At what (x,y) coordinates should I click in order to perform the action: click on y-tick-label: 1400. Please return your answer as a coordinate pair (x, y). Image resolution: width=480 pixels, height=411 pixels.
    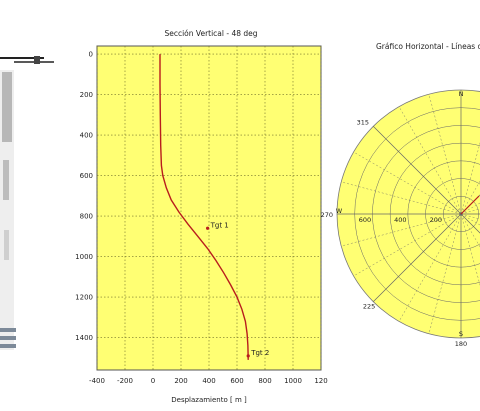
    Looking at the image, I should click on (84, 338).